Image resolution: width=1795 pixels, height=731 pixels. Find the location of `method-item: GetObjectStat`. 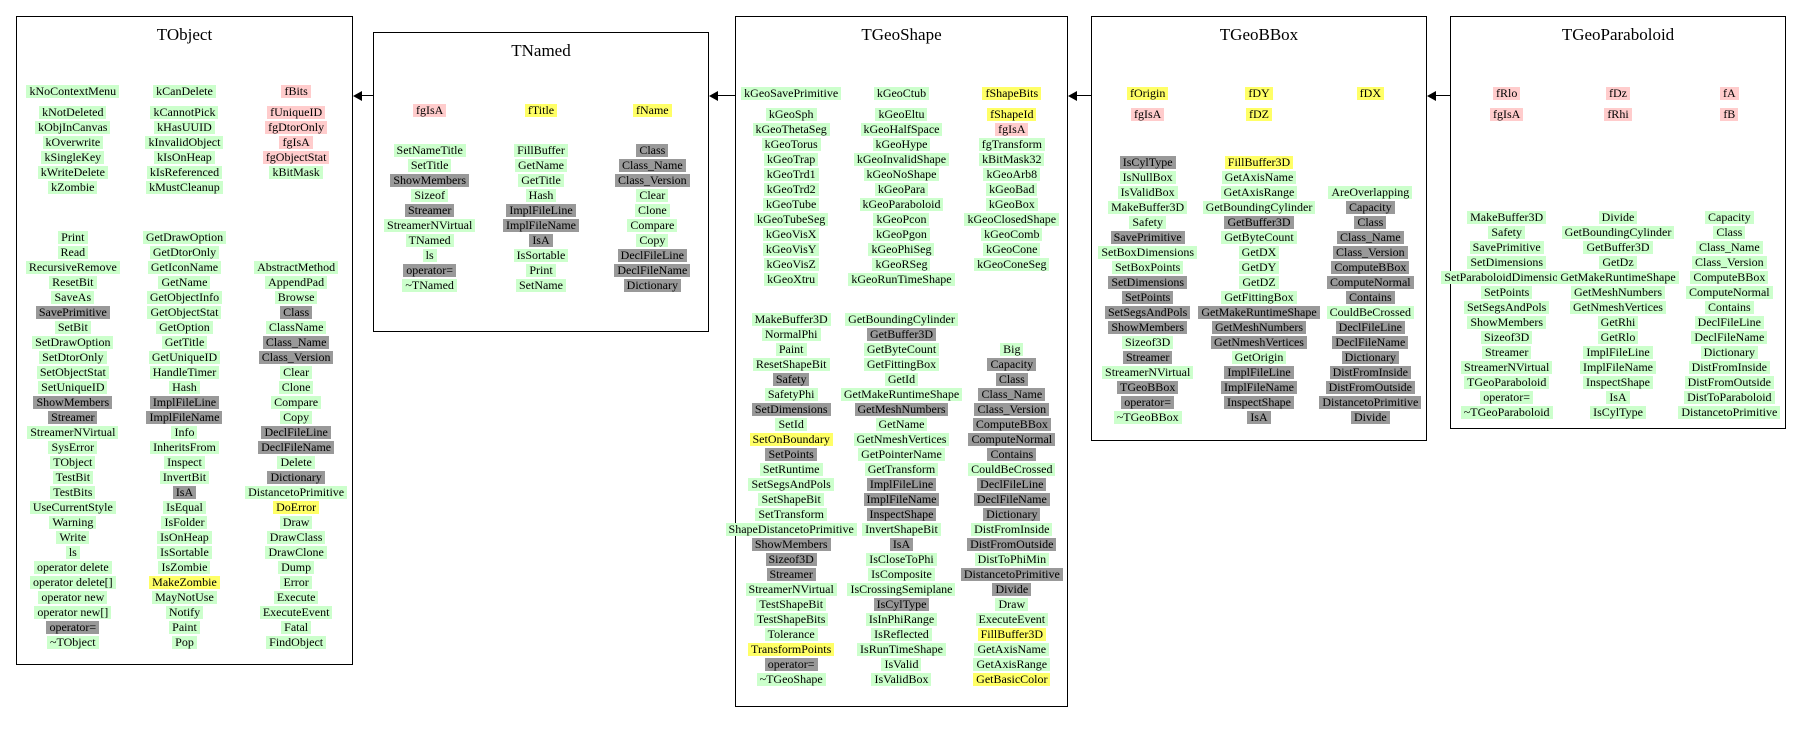

method-item: GetObjectStat is located at coordinates (184, 312).